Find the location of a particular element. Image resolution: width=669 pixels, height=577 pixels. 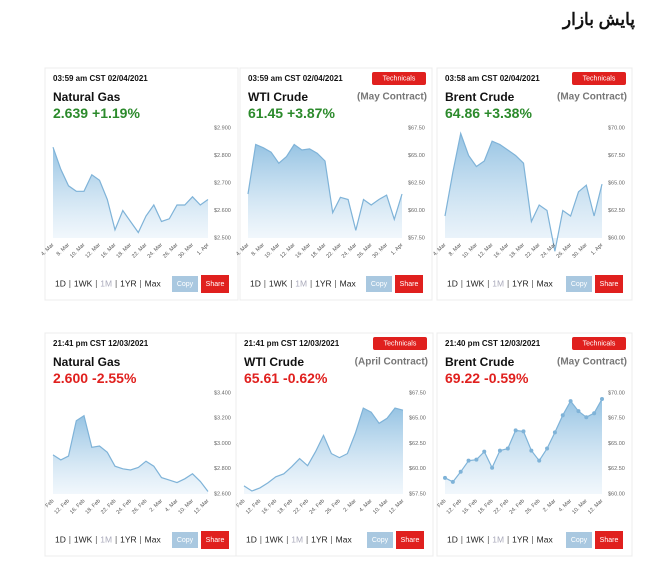

y-tick-label: $2.800 is located at coordinates (222, 156).